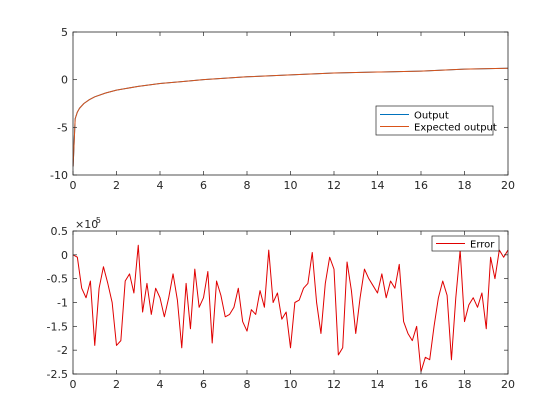 The image size is (560, 420). I want to click on legend-label-output: Output, so click(431, 116).